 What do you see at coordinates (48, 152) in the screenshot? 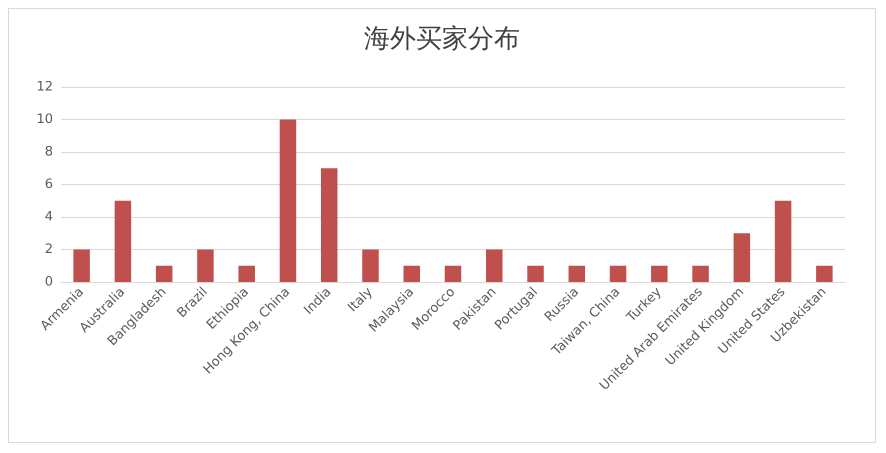
I see `y-tick-label: 8` at bounding box center [48, 152].